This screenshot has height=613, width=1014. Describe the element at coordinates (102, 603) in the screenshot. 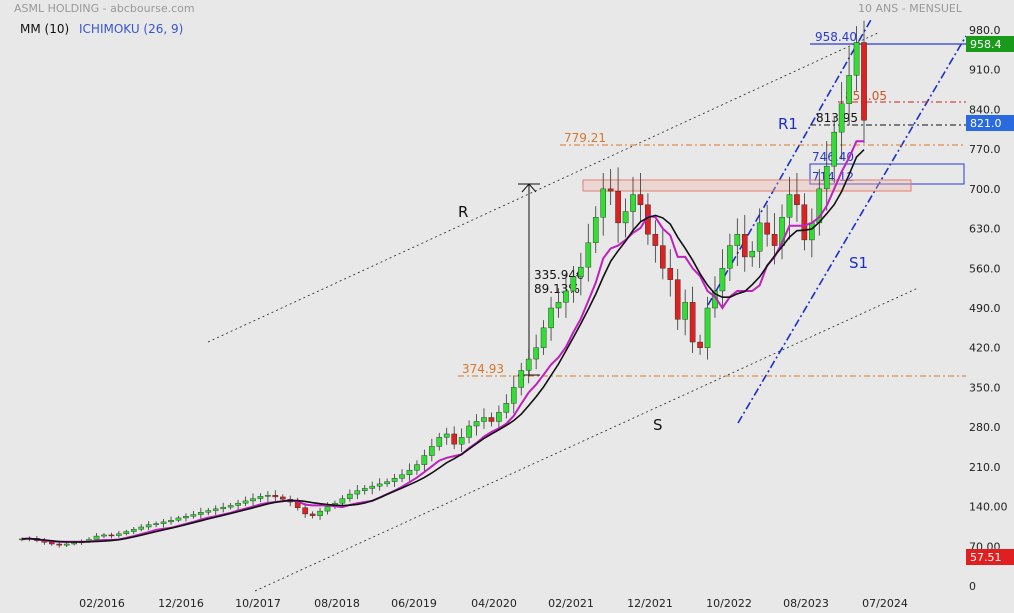

I see `x-tick-label: 02/2016` at that location.